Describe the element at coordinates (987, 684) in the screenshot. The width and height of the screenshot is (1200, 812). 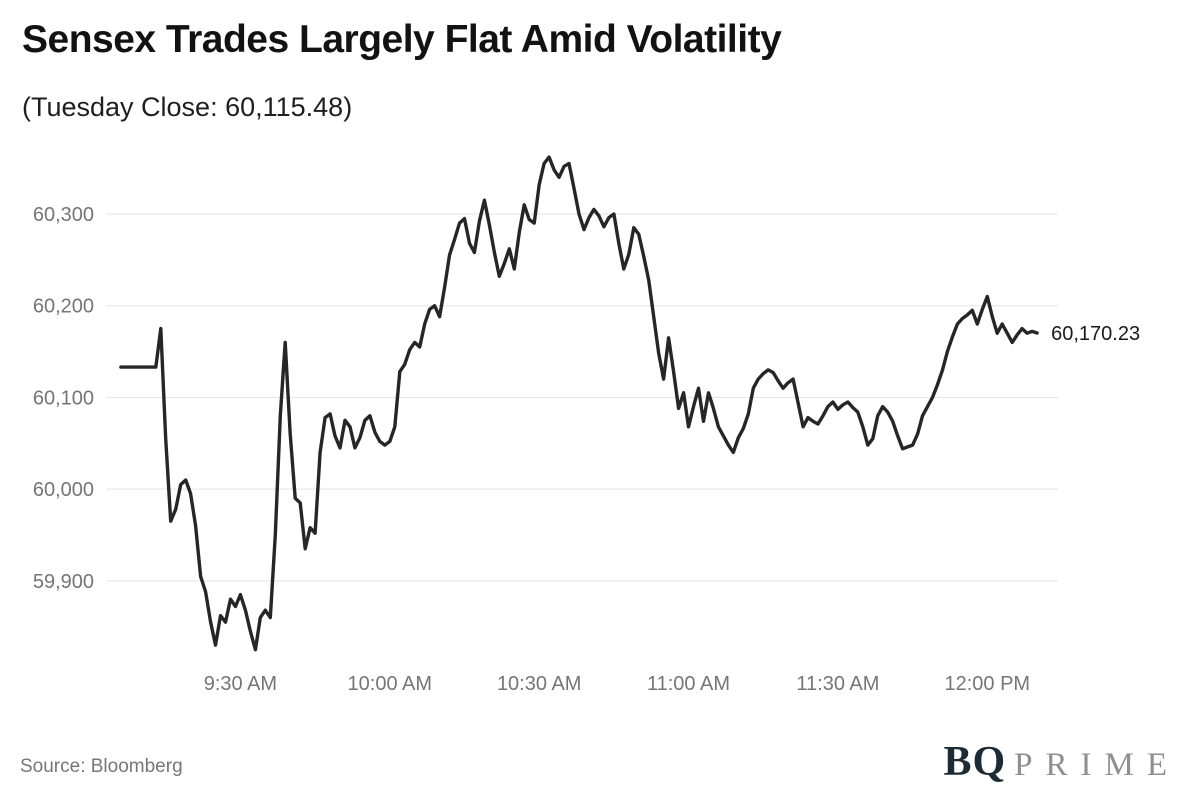
I see `x-axis-label: 12:00 PM` at that location.